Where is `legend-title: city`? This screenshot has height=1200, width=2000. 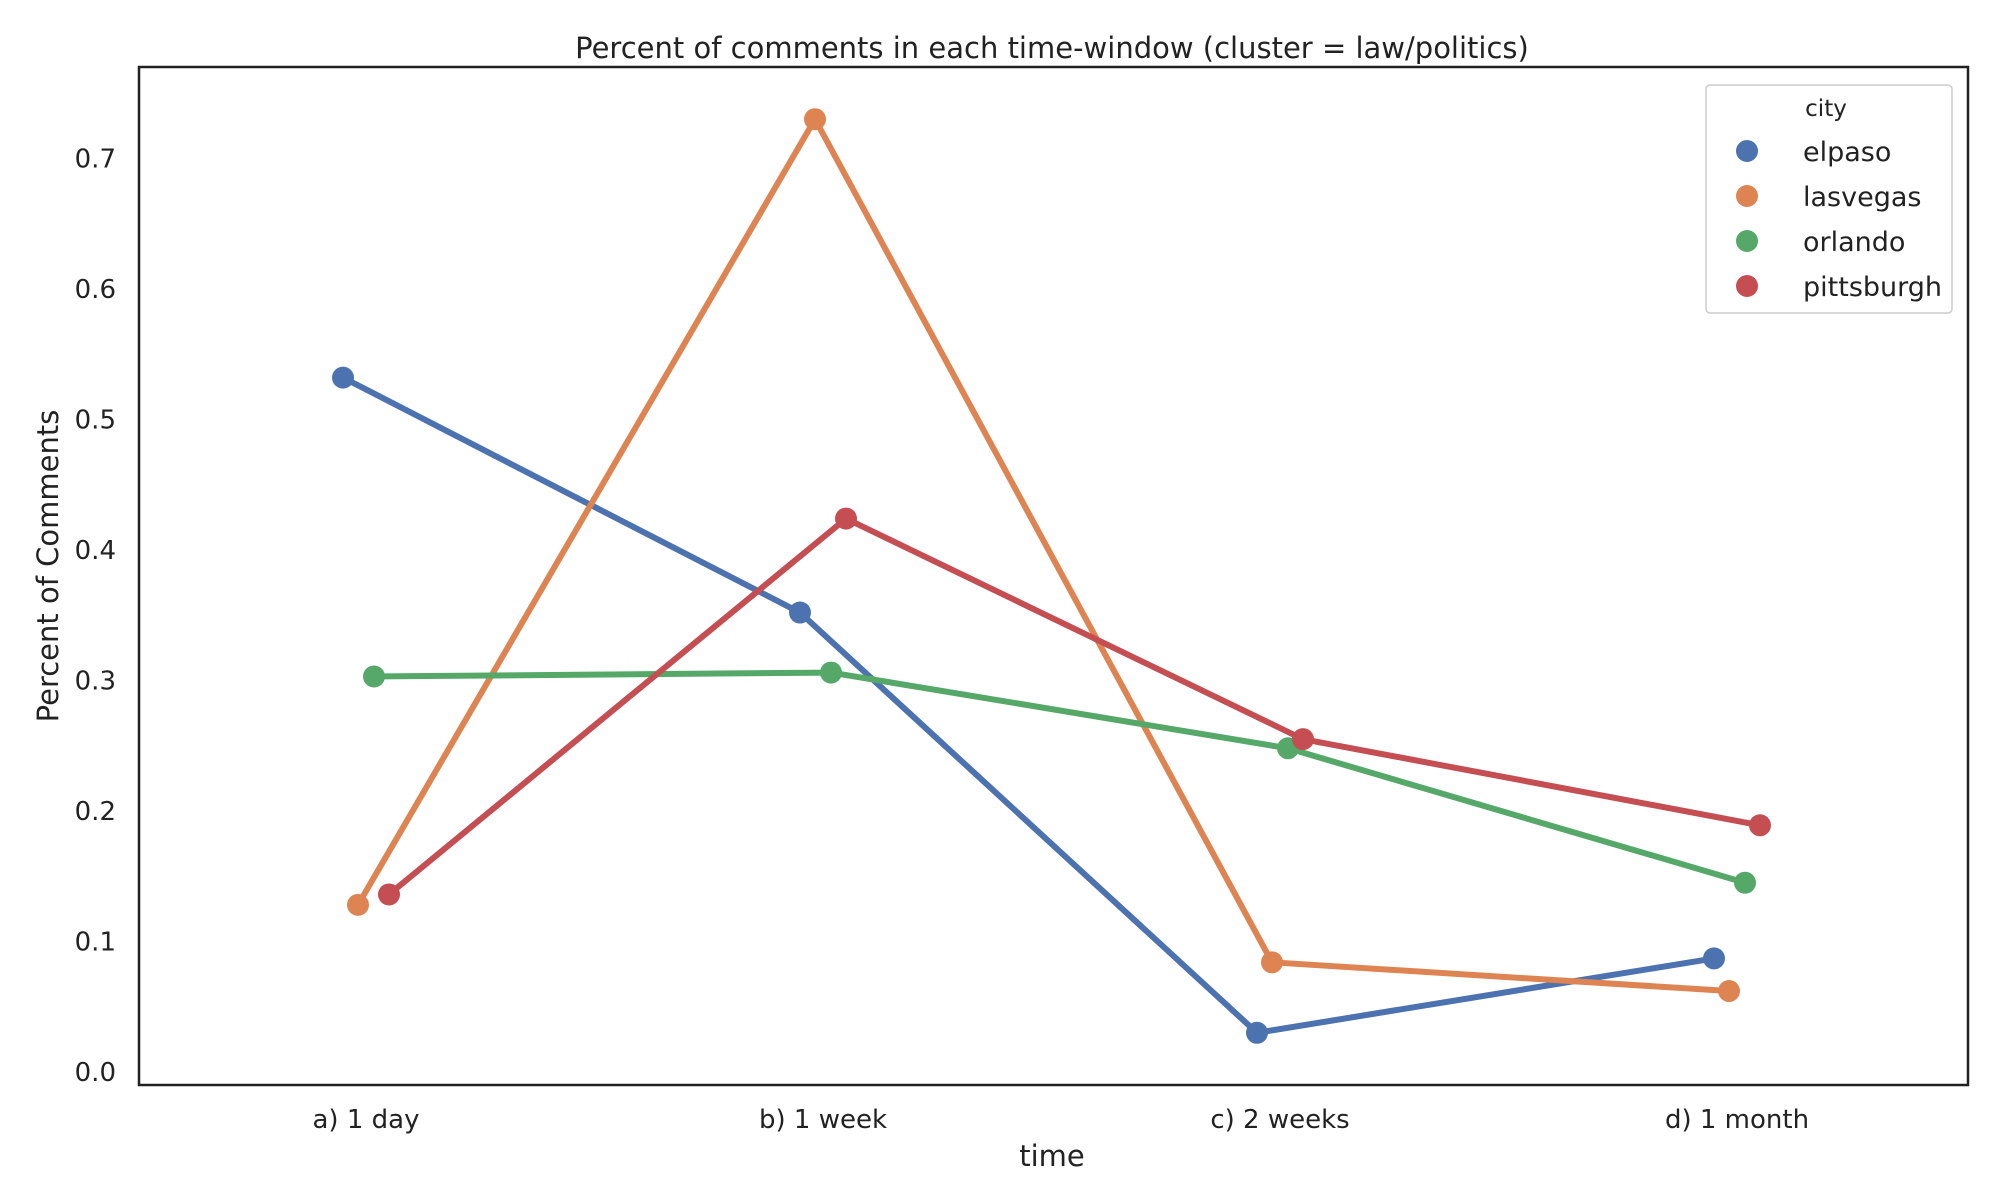
legend-title: city is located at coordinates (1826, 109).